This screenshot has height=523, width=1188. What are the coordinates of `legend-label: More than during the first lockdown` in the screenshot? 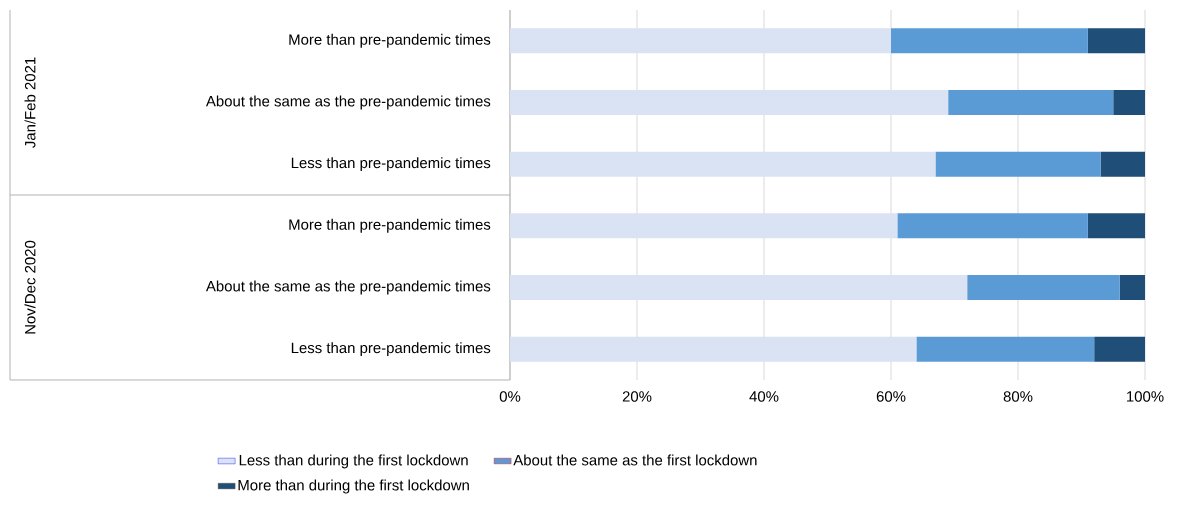 It's located at (353, 486).